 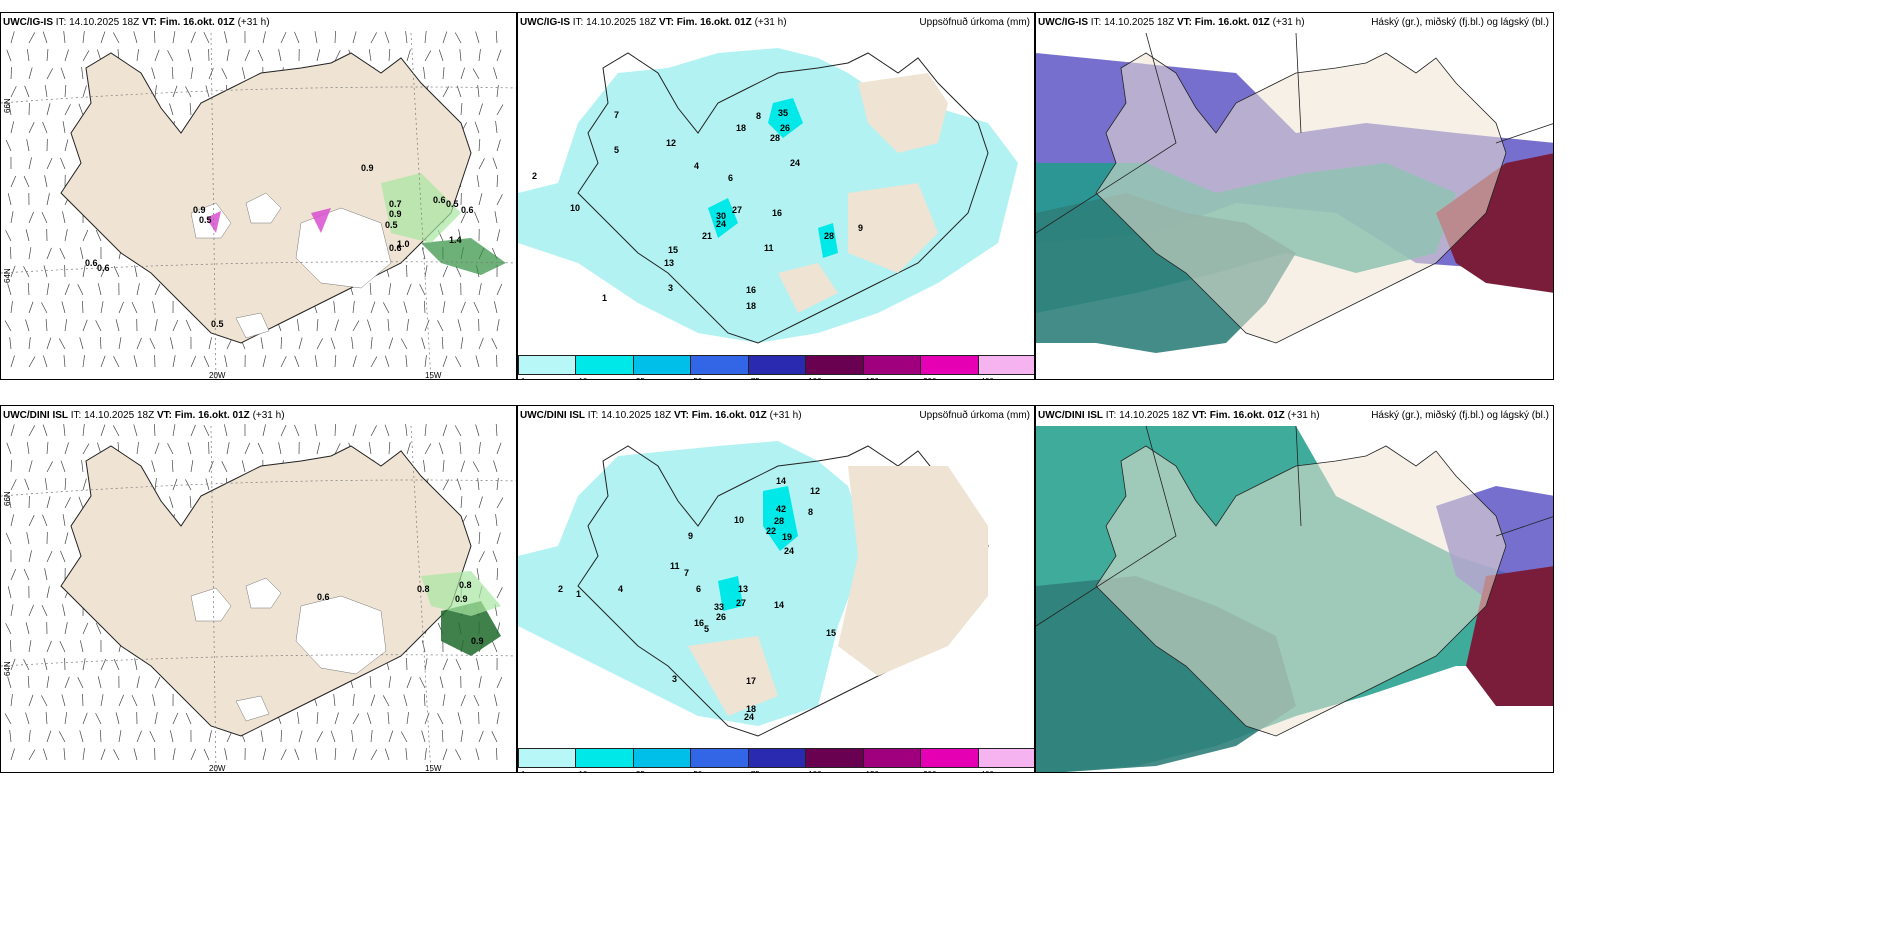 What do you see at coordinates (395, 204) in the screenshot?
I see `map-value-label: 0.7` at bounding box center [395, 204].